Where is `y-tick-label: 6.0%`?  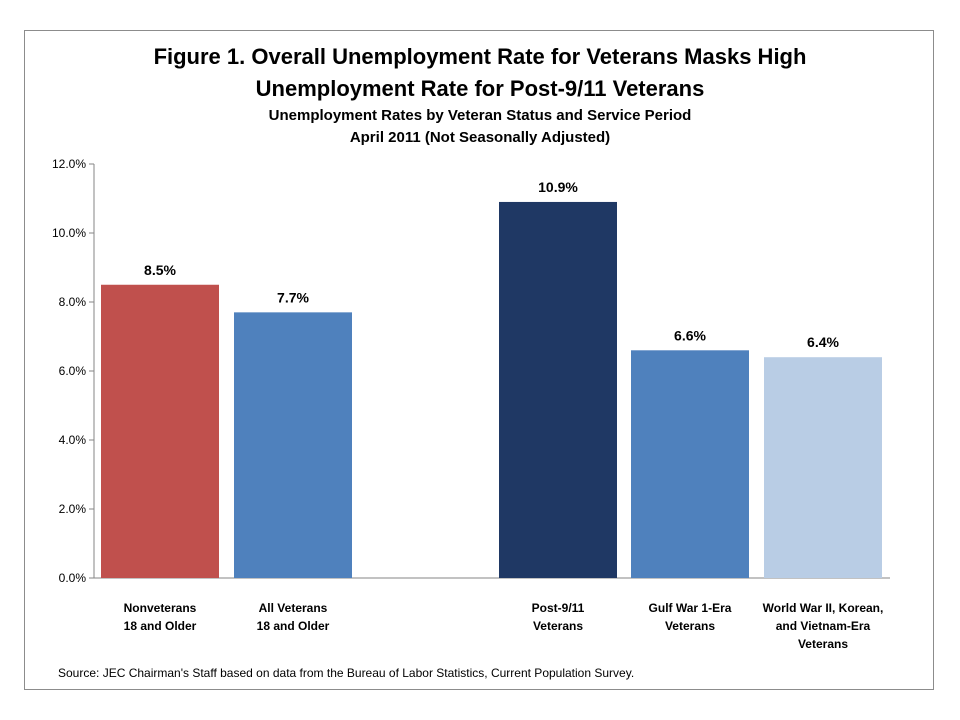
y-tick-label: 6.0% is located at coordinates (73, 371).